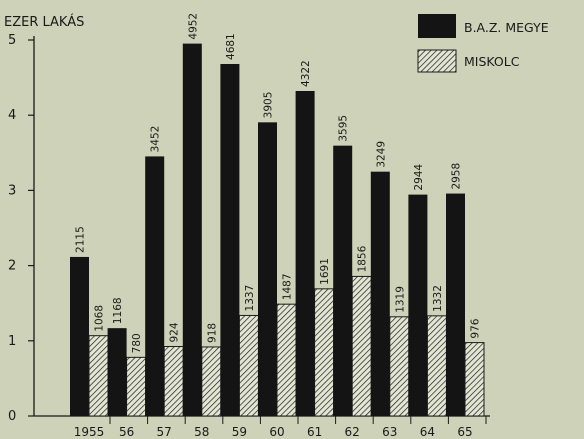 The height and width of the screenshot is (439, 584). Describe the element at coordinates (492, 61) in the screenshot. I see `legend-label-miskolc: MISKOLC` at that location.